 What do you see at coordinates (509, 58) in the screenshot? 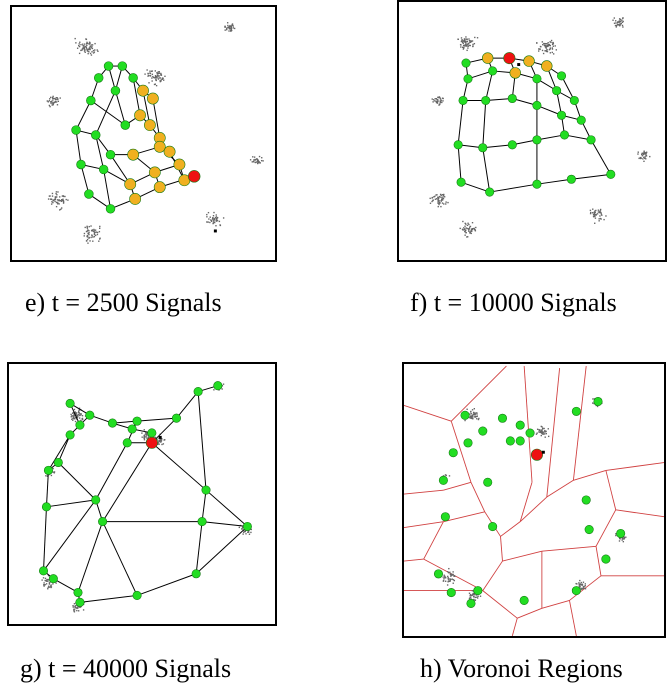
I see `winner-node` at bounding box center [509, 58].